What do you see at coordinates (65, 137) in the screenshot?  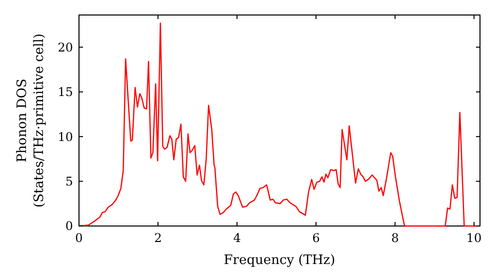 I see `y-tick-label: 10` at bounding box center [65, 137].